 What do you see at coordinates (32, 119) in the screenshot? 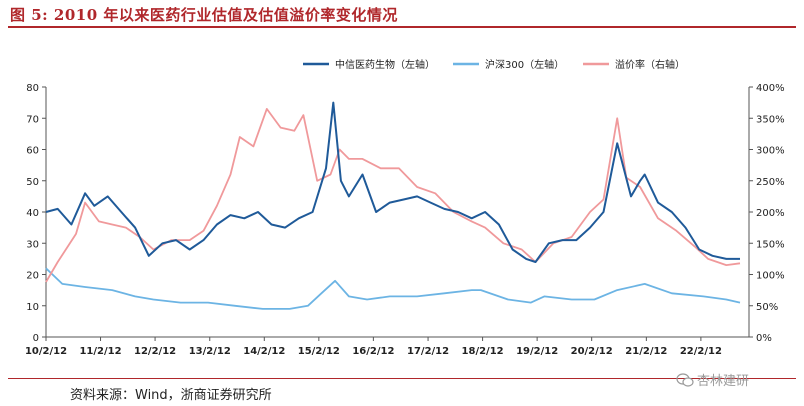
I see `left-tick-label: 70` at bounding box center [32, 119].